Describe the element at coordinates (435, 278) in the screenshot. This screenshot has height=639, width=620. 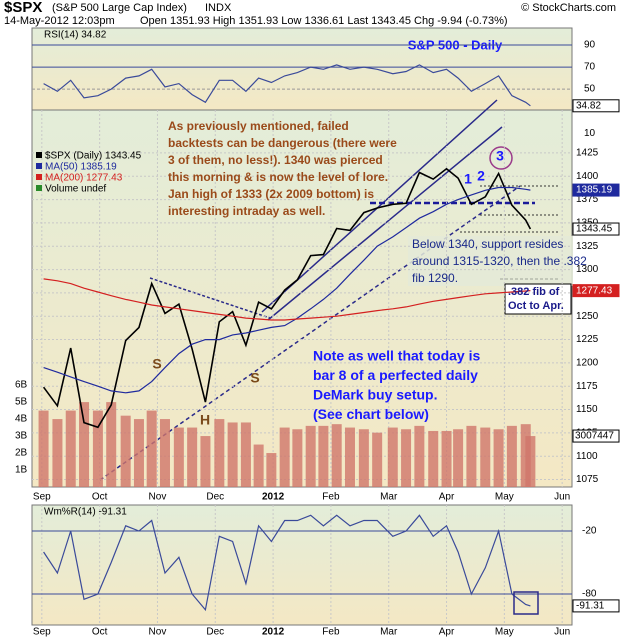
I see `support-note: fib 1290.` at that location.